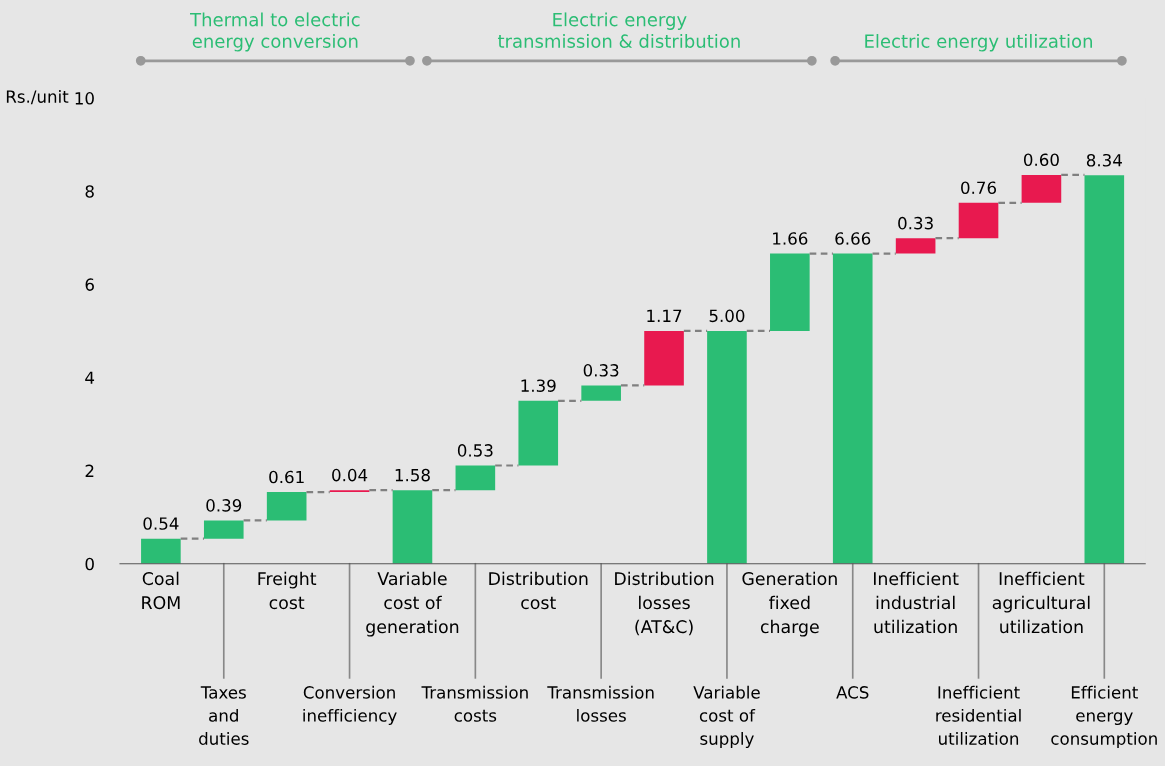 This screenshot has width=1165, height=766. What do you see at coordinates (978, 715) in the screenshot?
I see `x-tick-label: Inefficient residential utilization` at bounding box center [978, 715].